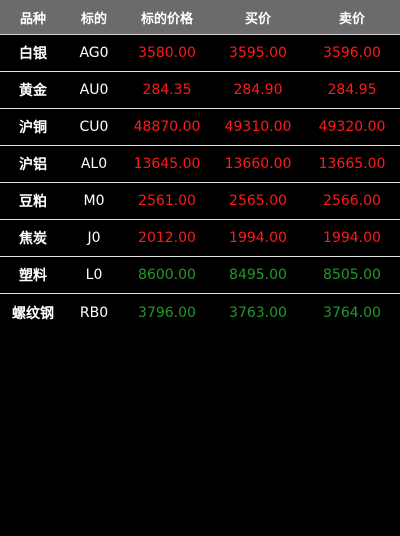  I want to click on row-price: 48870.00, so click(167, 127).